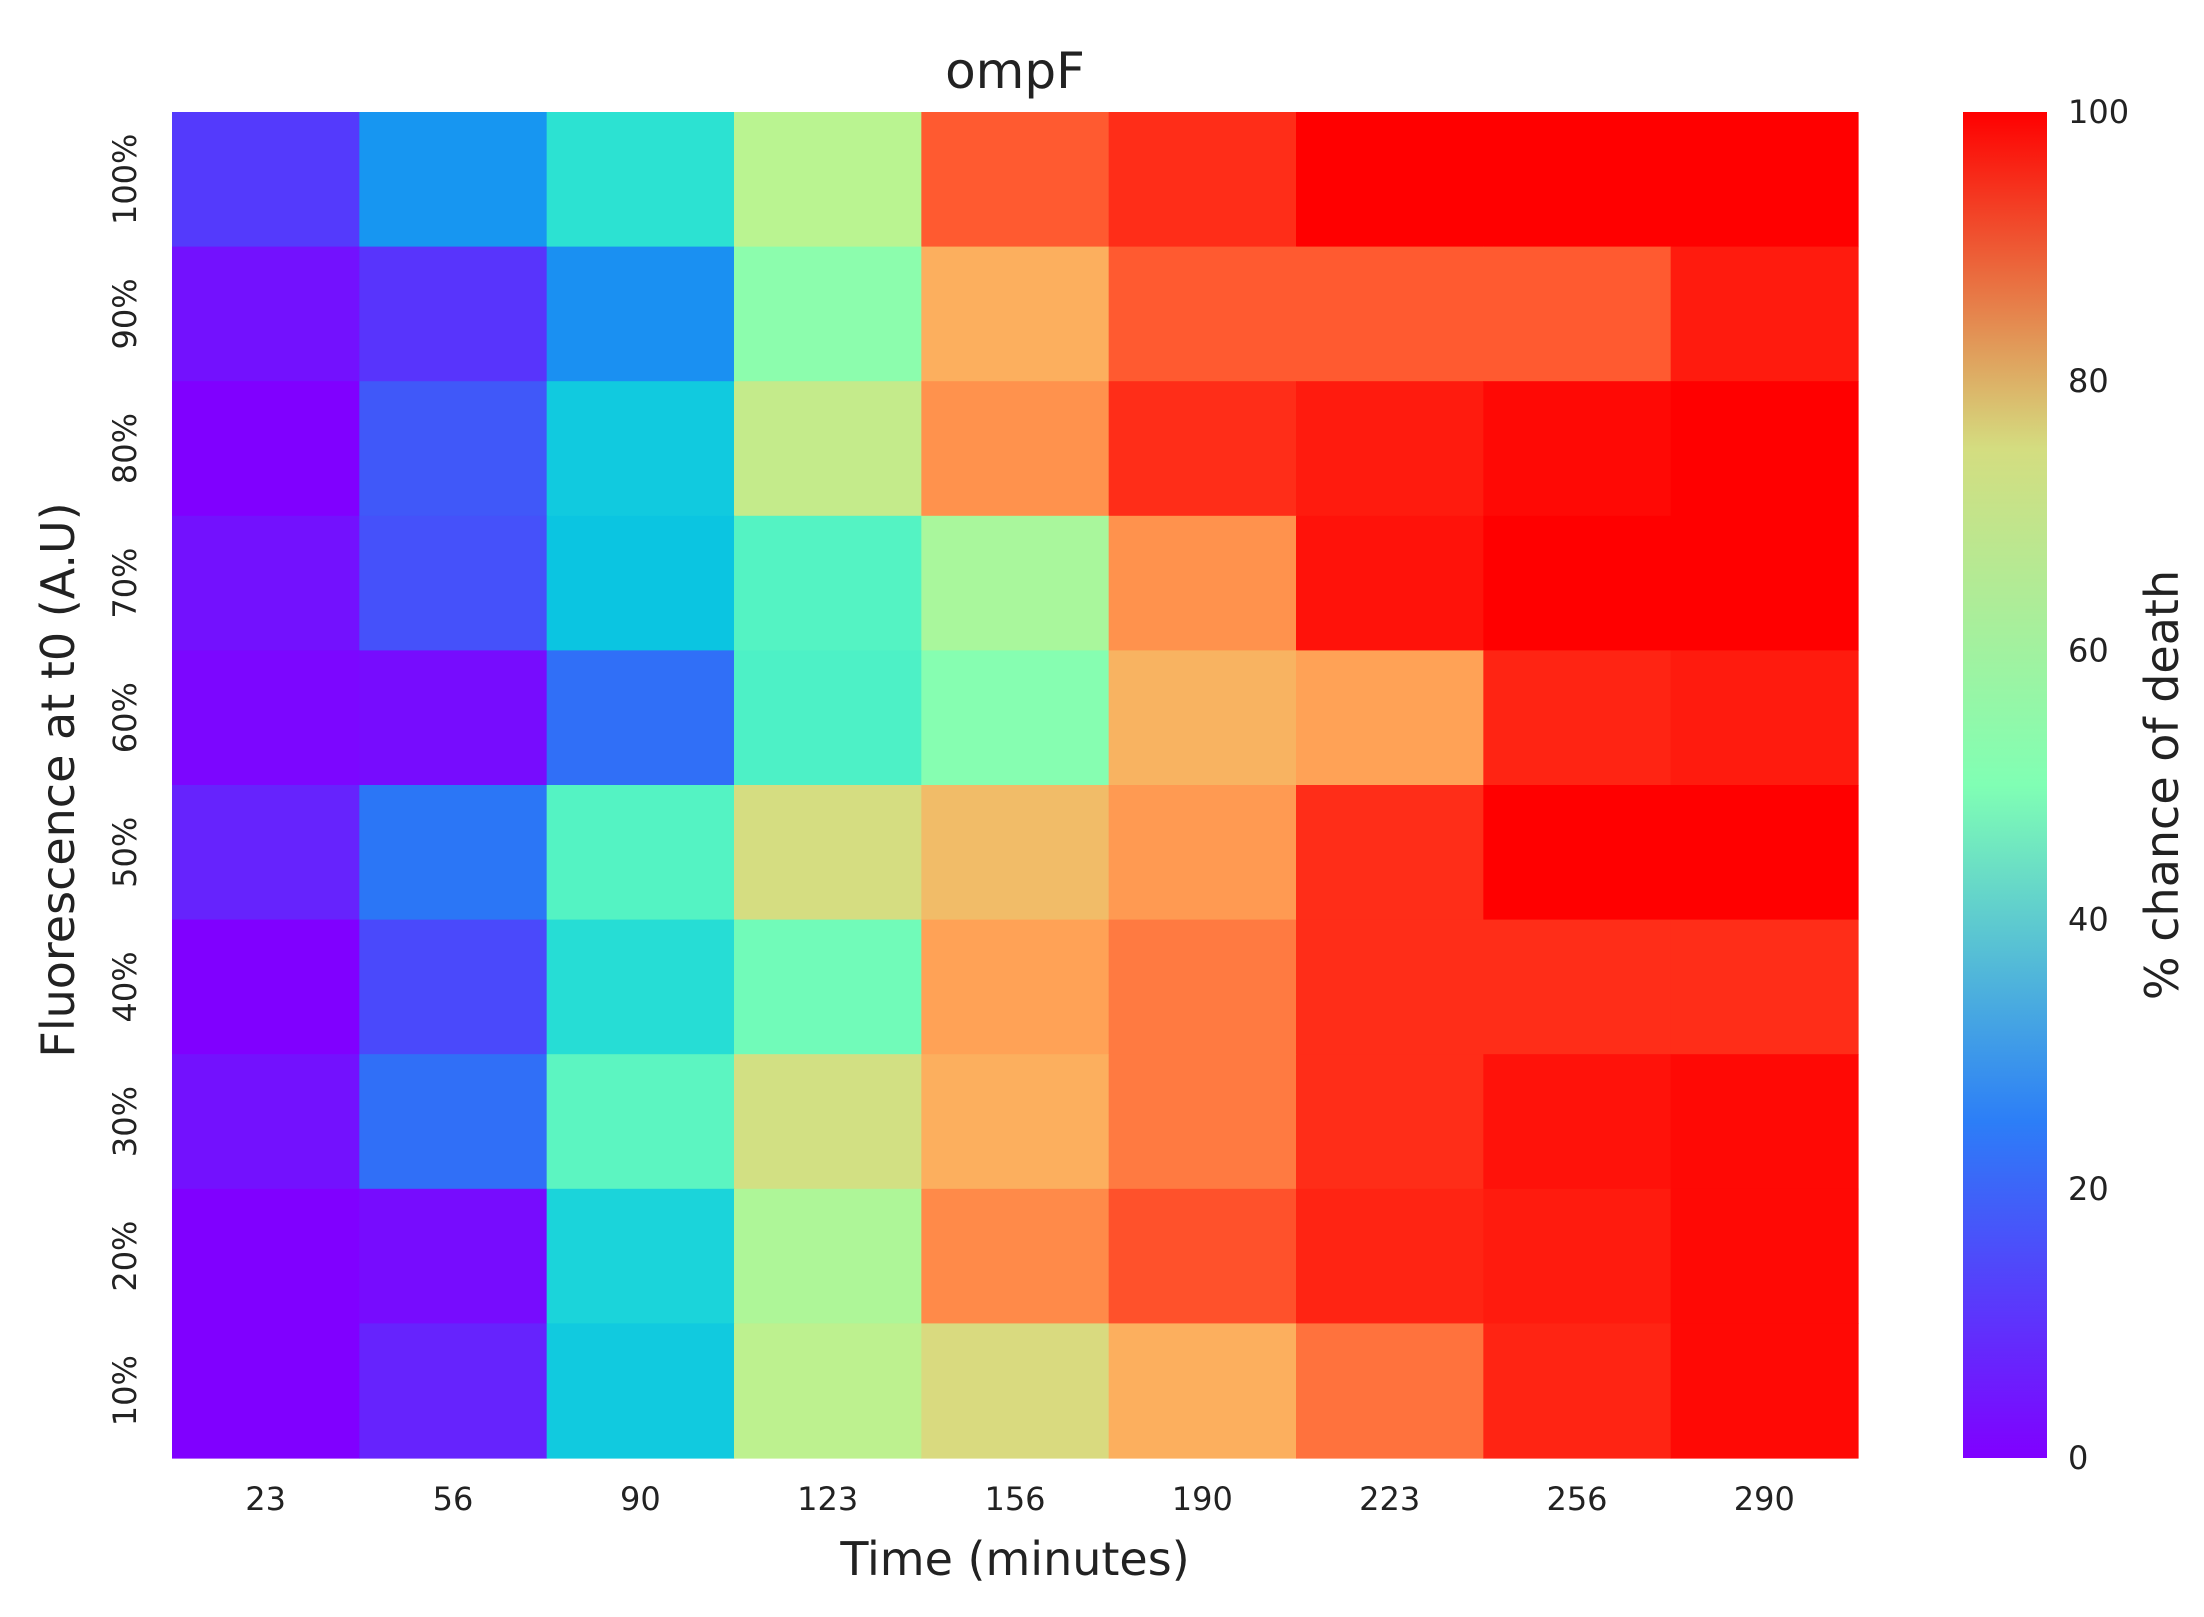 This screenshot has height=1617, width=2204. Describe the element at coordinates (827, 1499) in the screenshot. I see `x-tick-label: 123` at that location.